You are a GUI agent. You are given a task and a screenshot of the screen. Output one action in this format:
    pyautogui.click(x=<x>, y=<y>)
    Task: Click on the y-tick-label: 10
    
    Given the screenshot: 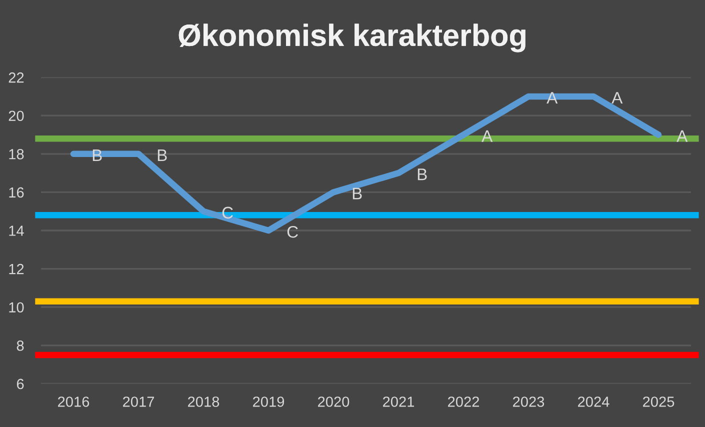 What is the action you would take?
    pyautogui.click(x=16, y=307)
    